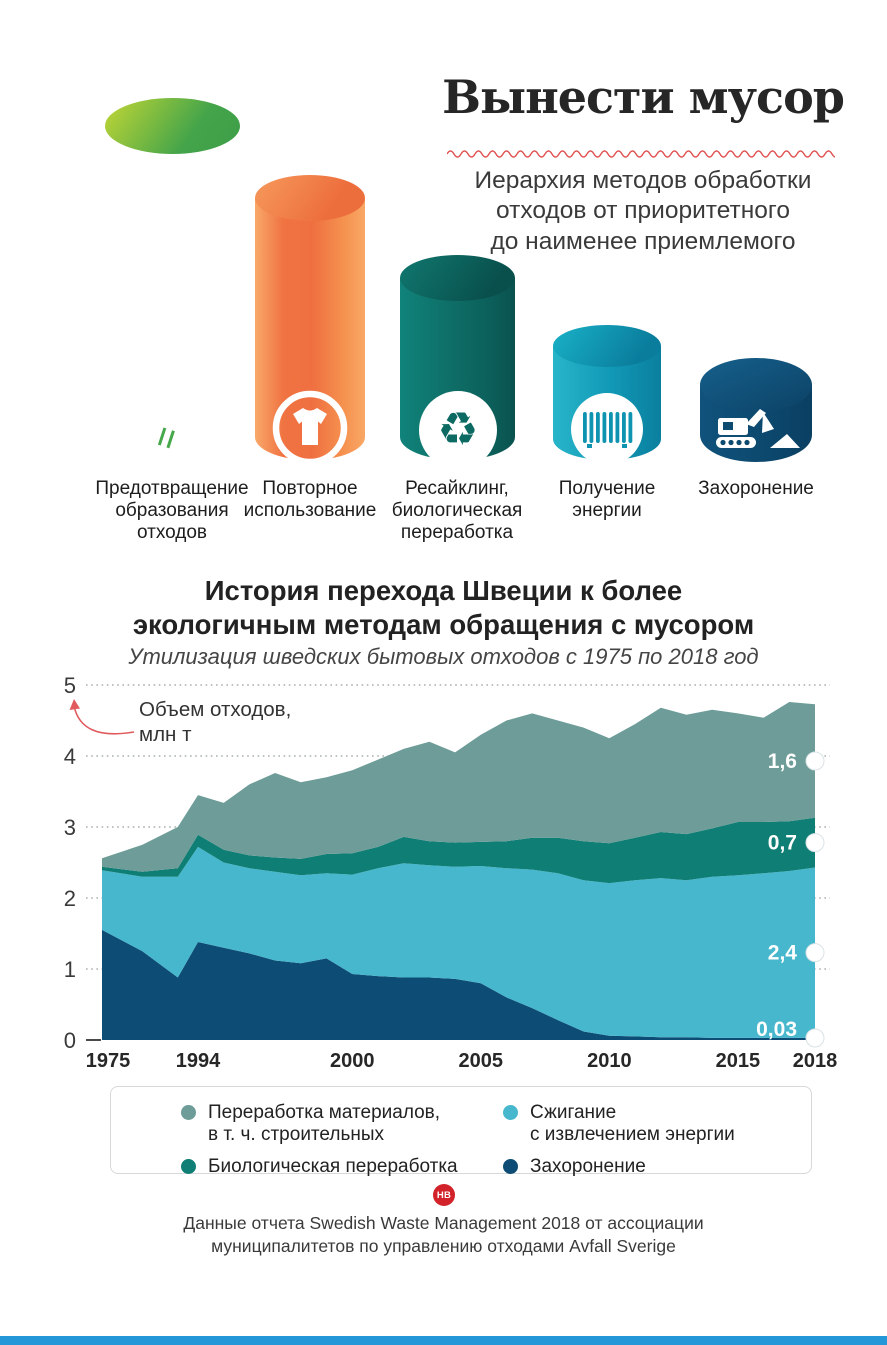  Describe the element at coordinates (172, 511) in the screenshot. I see `hierarchy-label-prevention: Предотвращение образования отходов` at that location.